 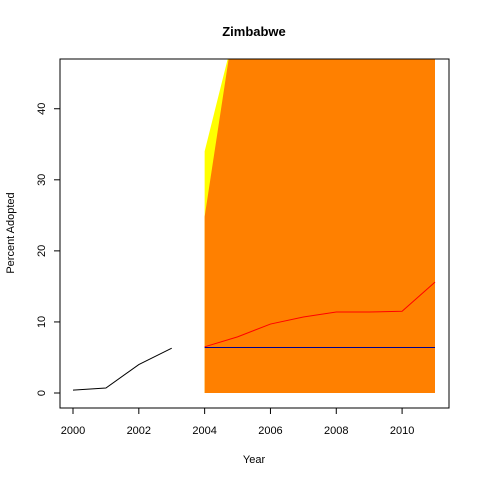 I want to click on y-tick-label: 40, so click(x=42, y=109).